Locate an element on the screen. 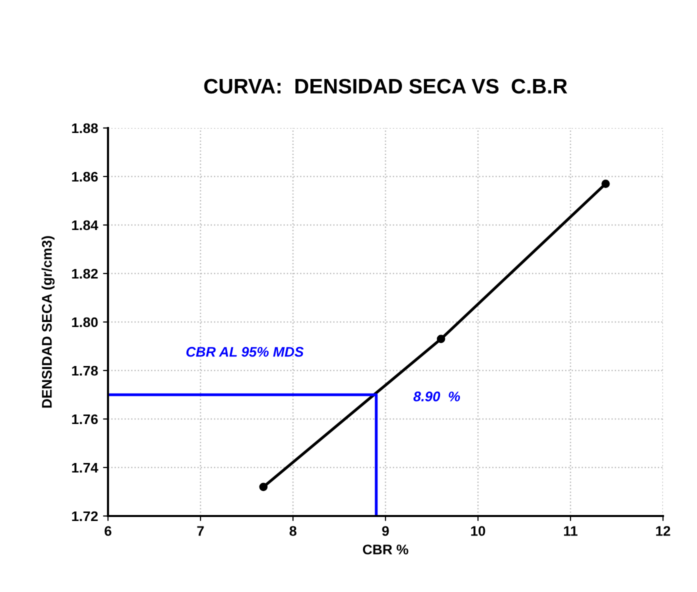 The width and height of the screenshot is (697, 592). y-tick-label: 1.88 is located at coordinates (85, 128).